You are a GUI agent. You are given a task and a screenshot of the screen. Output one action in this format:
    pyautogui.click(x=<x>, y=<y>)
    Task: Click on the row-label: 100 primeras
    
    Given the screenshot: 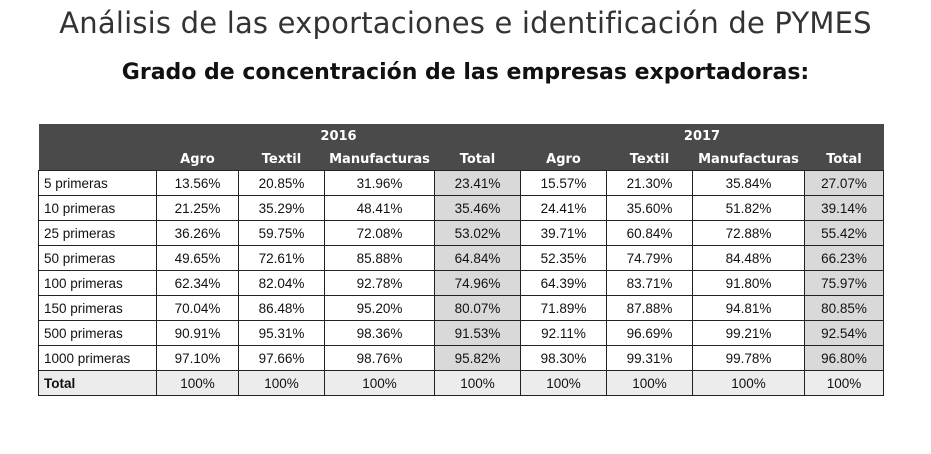 What is the action you would take?
    pyautogui.click(x=97, y=283)
    